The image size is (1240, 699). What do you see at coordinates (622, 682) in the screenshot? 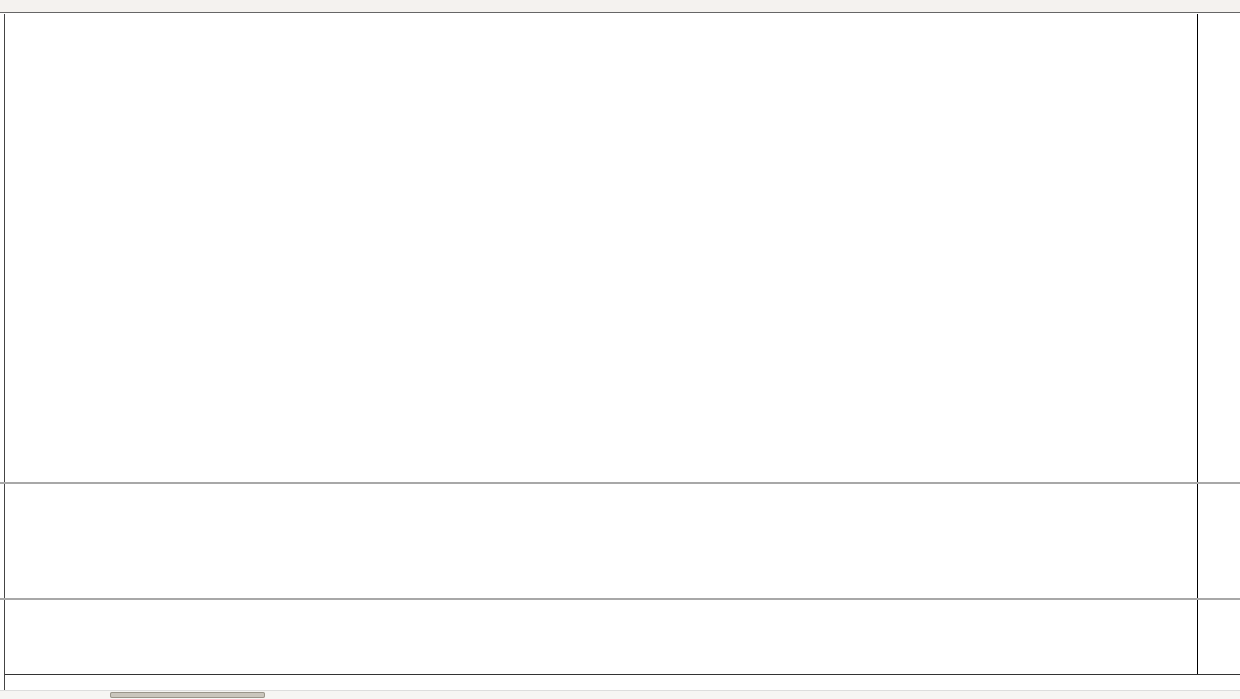
I see `time-axis` at bounding box center [622, 682].